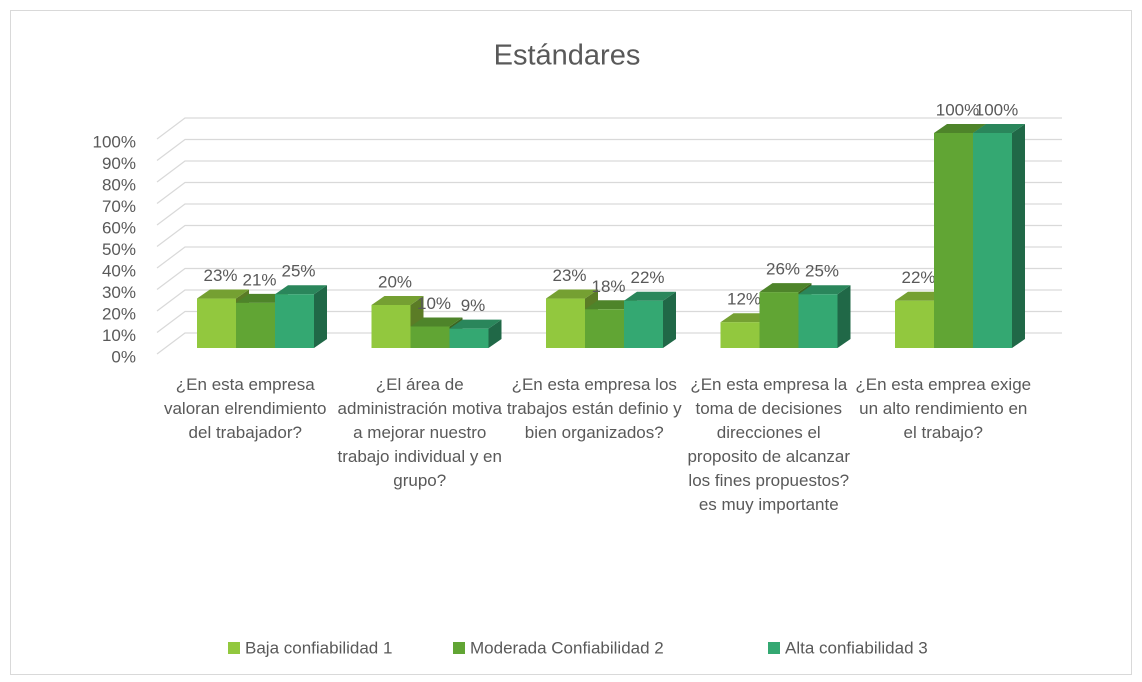 The height and width of the screenshot is (682, 1142). Describe the element at coordinates (744, 299) in the screenshot. I see `value-label: 12%` at that location.